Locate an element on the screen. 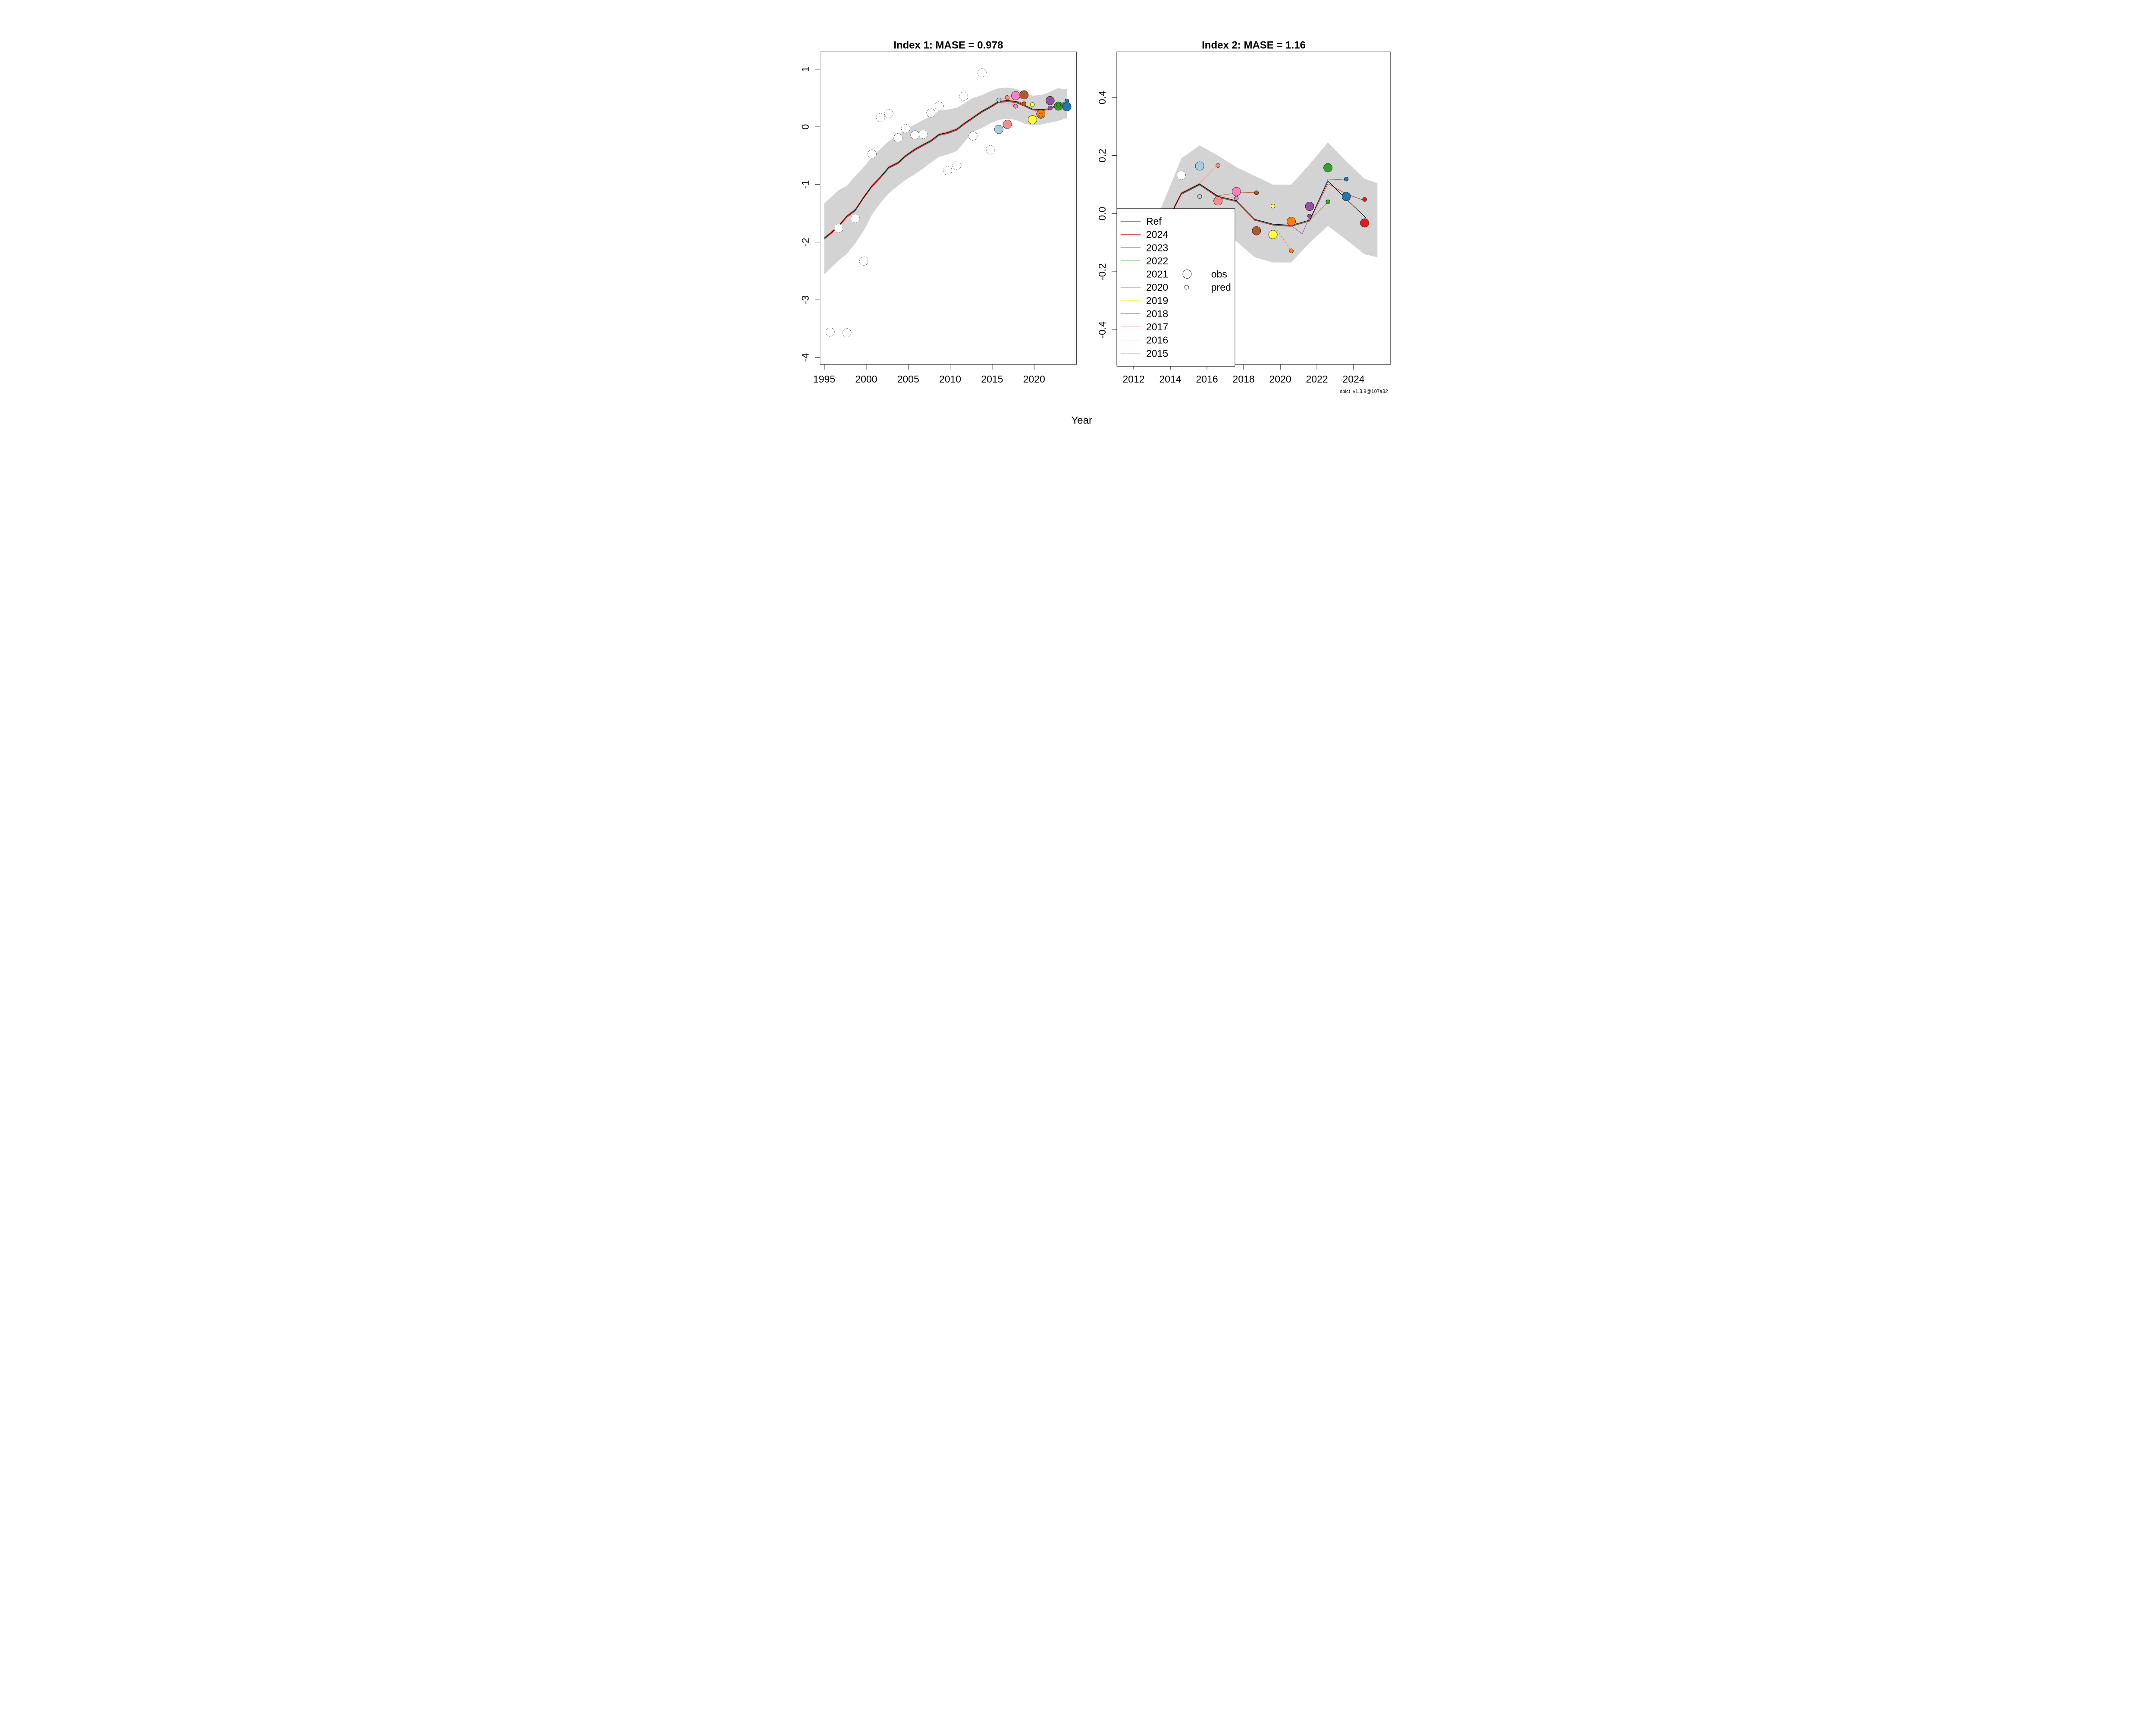 This screenshot has height=1725, width=2156. x-tick-label: 2015 is located at coordinates (992, 379).